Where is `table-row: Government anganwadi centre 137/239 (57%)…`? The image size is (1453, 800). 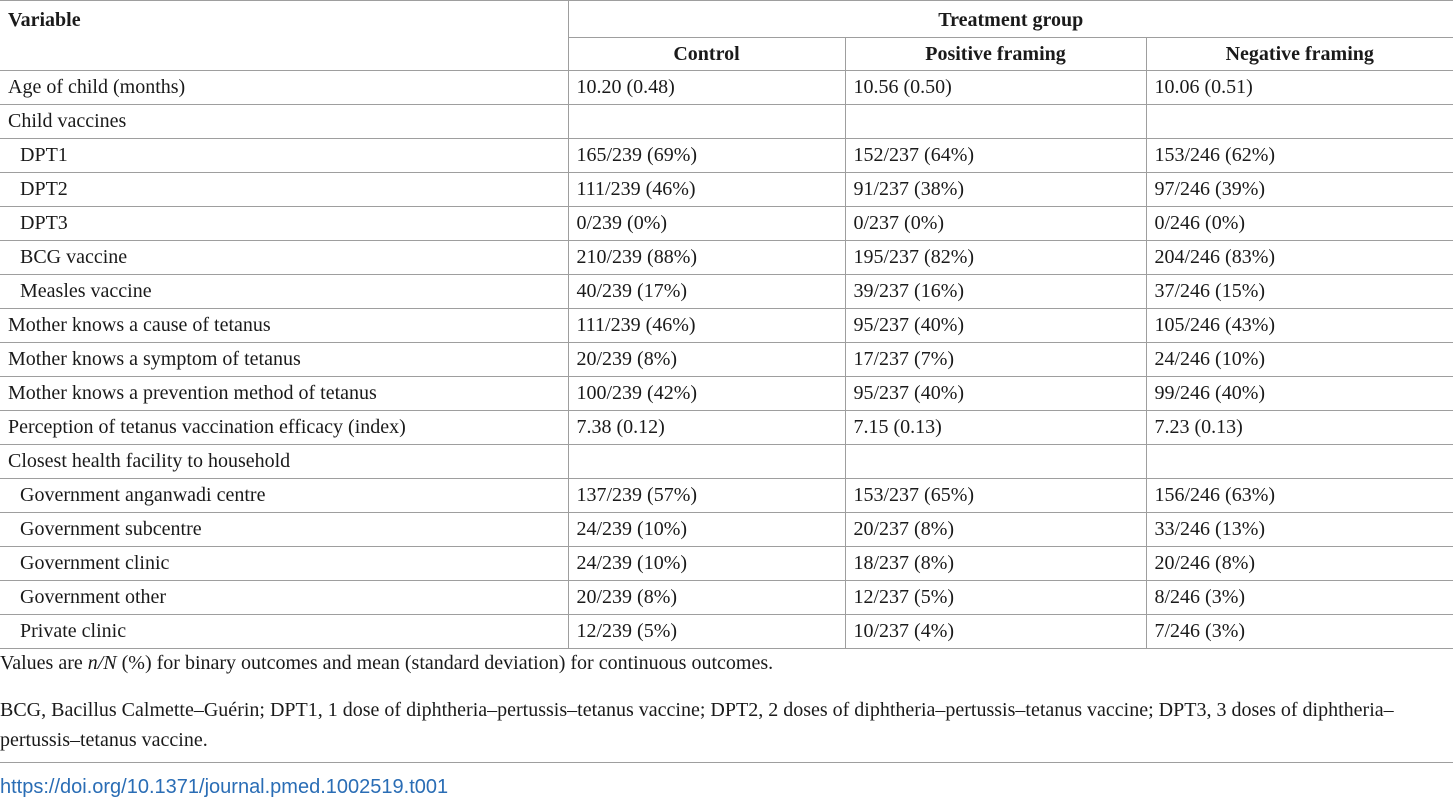
table-row: Government anganwadi centre 137/239 (57%)… is located at coordinates (726, 495).